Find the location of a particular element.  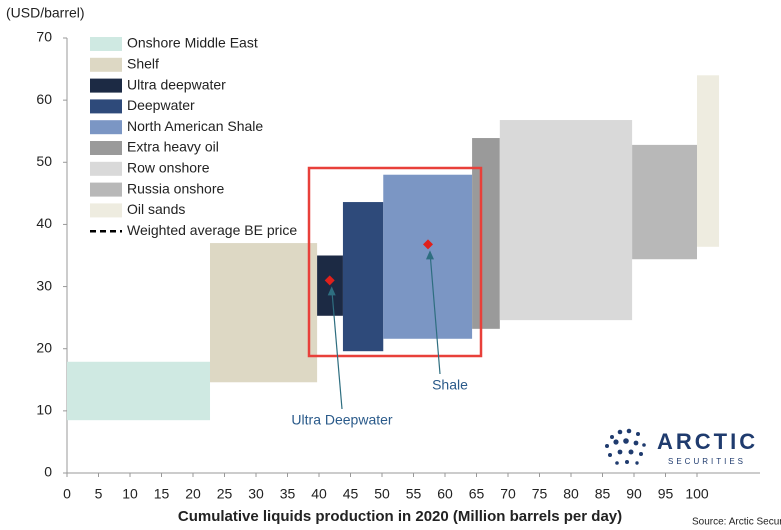

logo-dots is located at coordinates (625, 446).